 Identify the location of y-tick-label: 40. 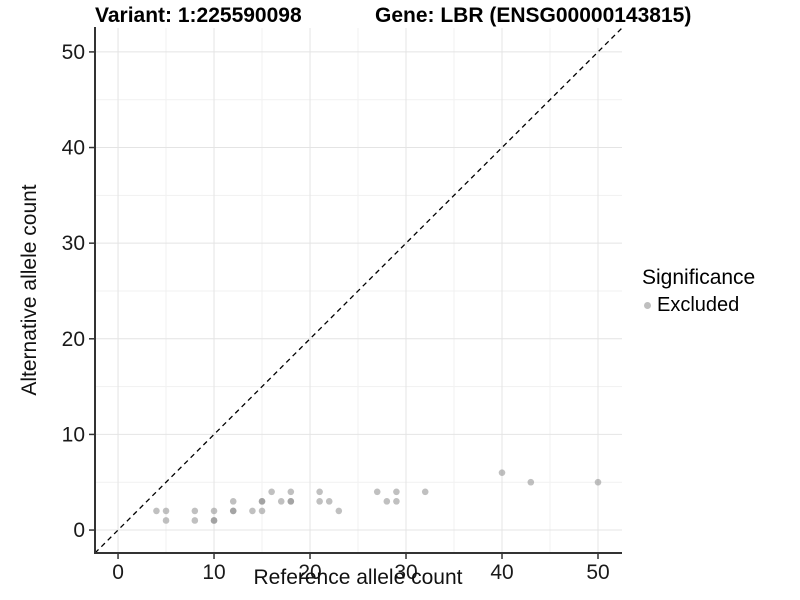
(73, 148).